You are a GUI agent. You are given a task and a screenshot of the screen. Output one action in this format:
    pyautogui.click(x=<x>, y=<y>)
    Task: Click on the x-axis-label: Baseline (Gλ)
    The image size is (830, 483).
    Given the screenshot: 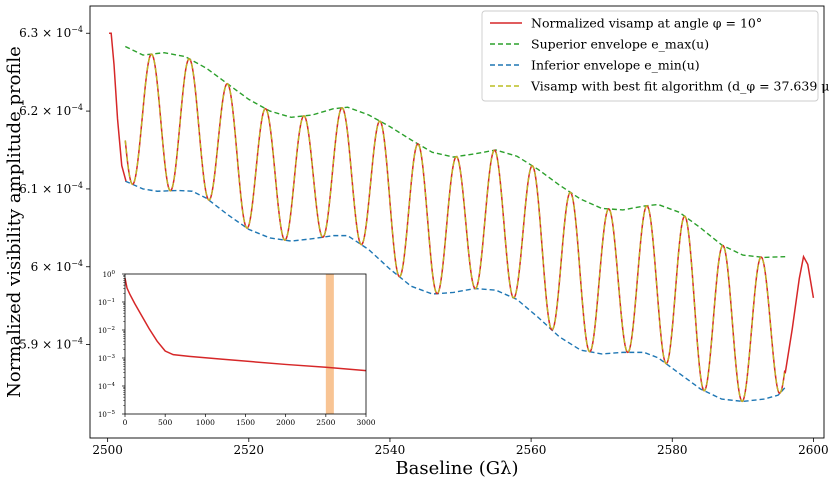 What is the action you would take?
    pyautogui.click(x=456, y=468)
    